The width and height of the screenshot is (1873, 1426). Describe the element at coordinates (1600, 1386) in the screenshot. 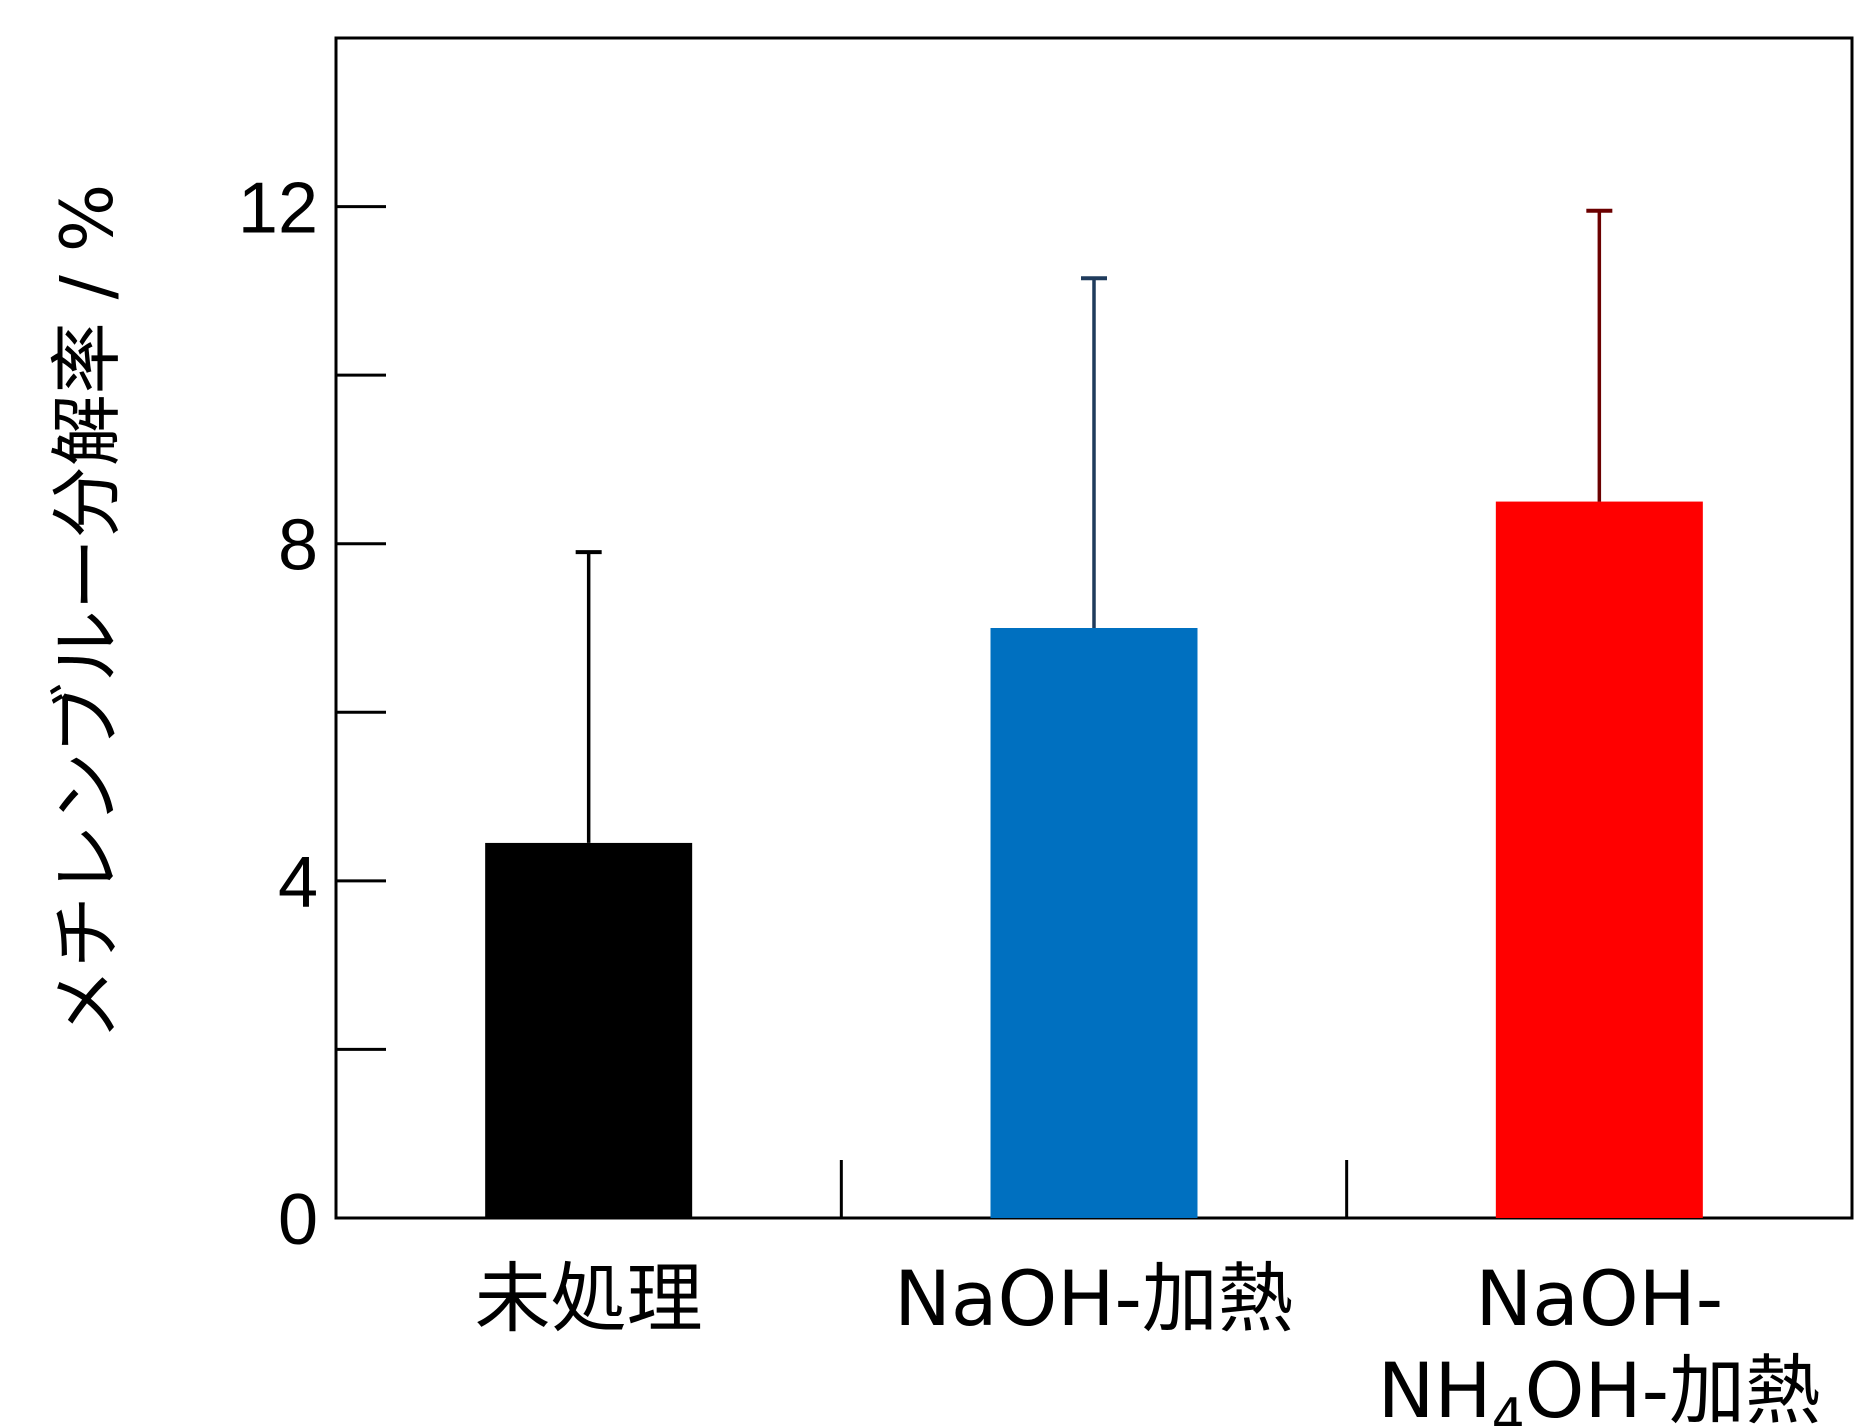

I see `category-label: NH4OH-加熱` at that location.